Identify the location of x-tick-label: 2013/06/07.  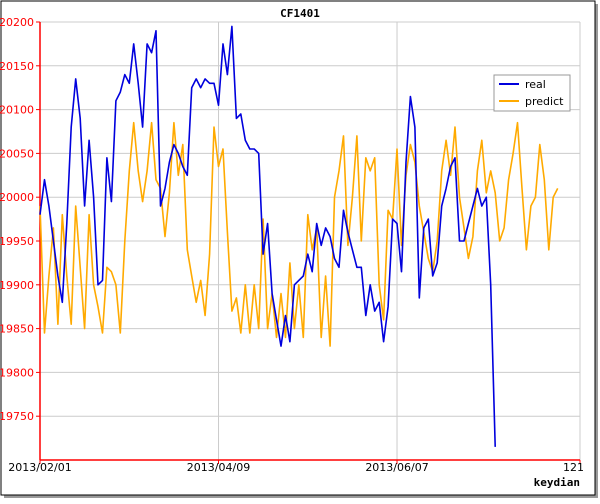
(396, 467).